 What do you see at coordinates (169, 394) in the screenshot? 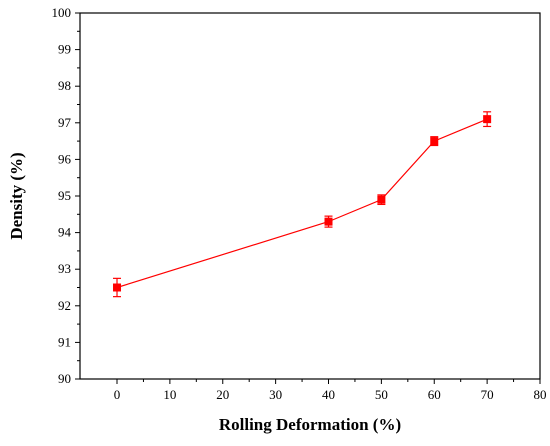
I see `x-tick-label: 10` at bounding box center [169, 394].